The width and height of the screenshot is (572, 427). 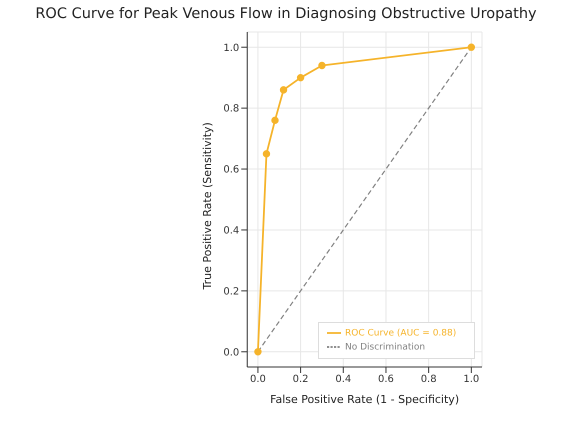 What do you see at coordinates (231, 352) in the screenshot?
I see `y-tick-label: 0.0` at bounding box center [231, 352].